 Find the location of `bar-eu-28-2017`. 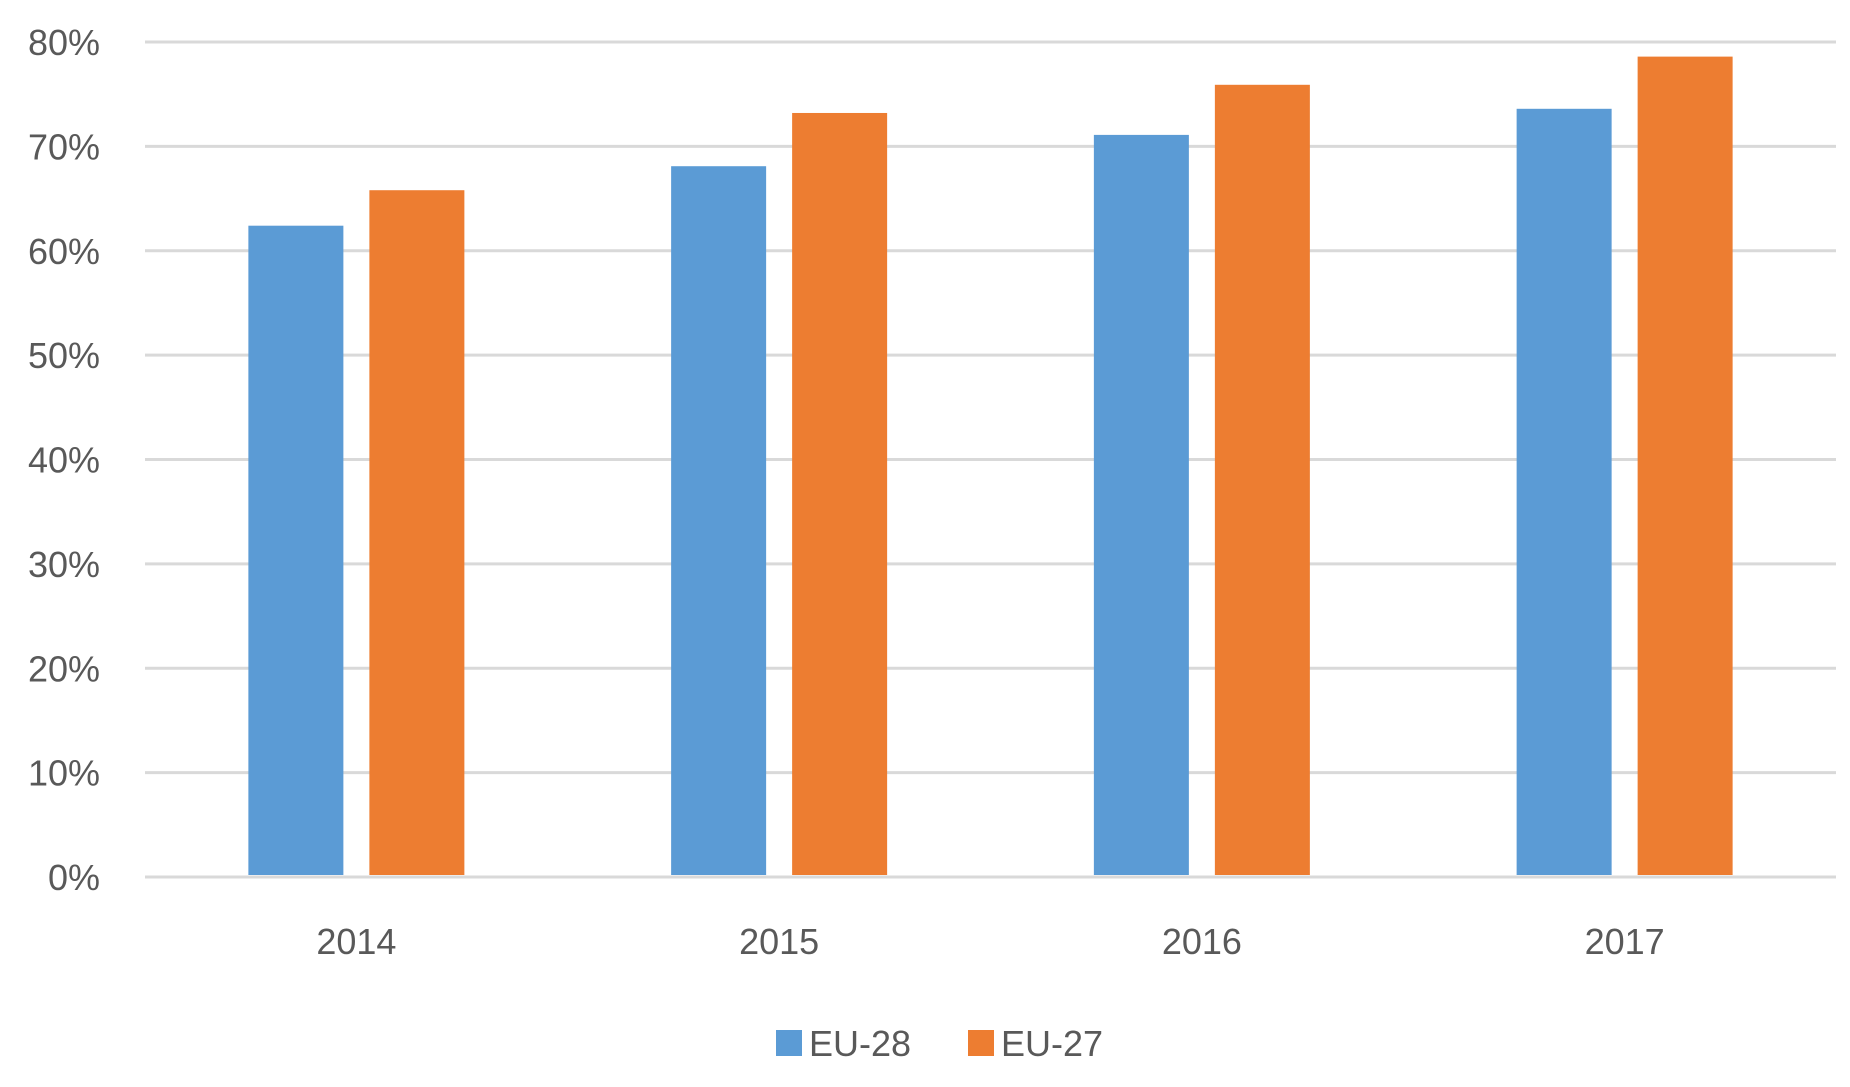

bar-eu-28-2017 is located at coordinates (1564, 492).